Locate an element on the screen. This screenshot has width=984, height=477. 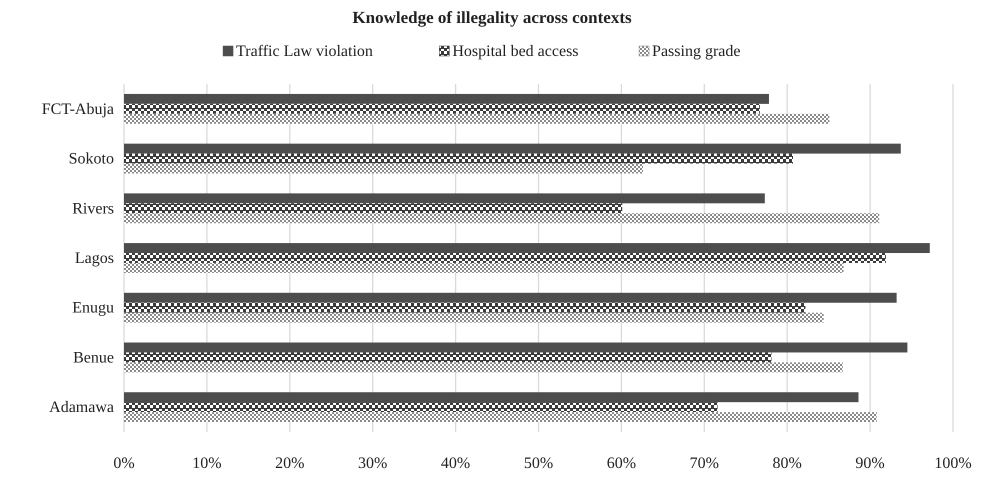
x-tick-label: 40% is located at coordinates (455, 463).